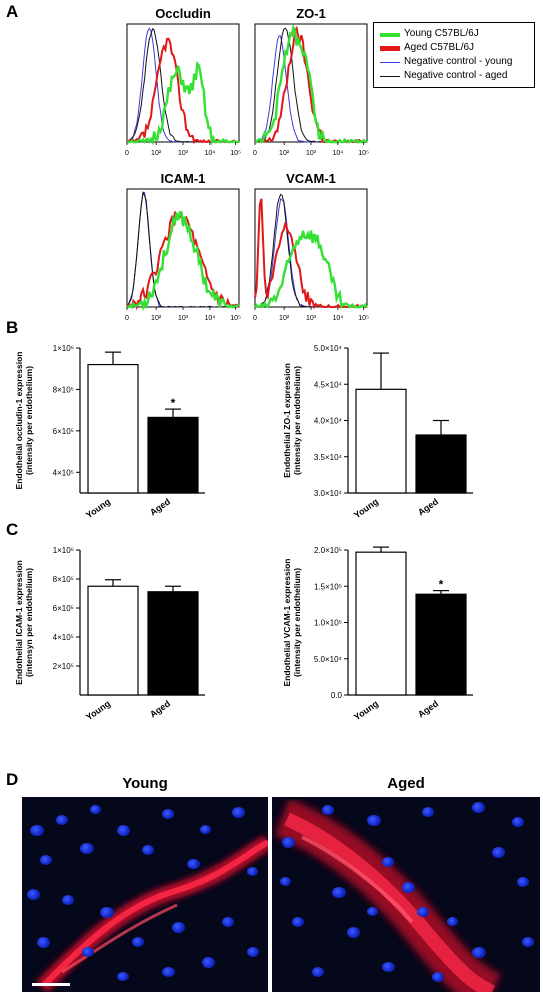 The width and height of the screenshot is (543, 992). Describe the element at coordinates (439, 47) in the screenshot. I see `legend-label-aged: Aged C57BL/6J` at that location.